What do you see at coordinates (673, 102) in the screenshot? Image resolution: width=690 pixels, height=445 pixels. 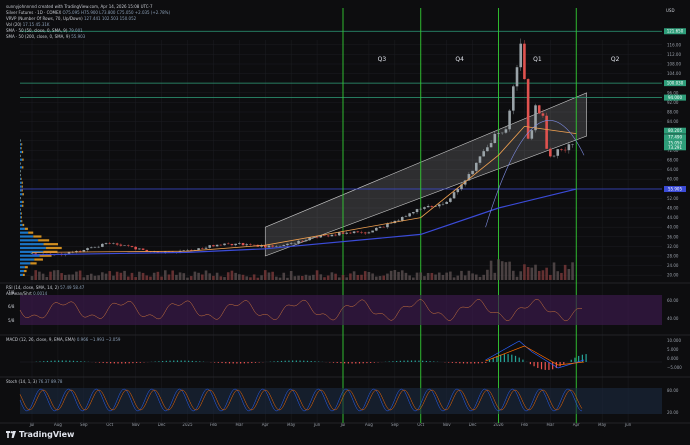 I see `y-tick-label: 92.00` at bounding box center [673, 102].